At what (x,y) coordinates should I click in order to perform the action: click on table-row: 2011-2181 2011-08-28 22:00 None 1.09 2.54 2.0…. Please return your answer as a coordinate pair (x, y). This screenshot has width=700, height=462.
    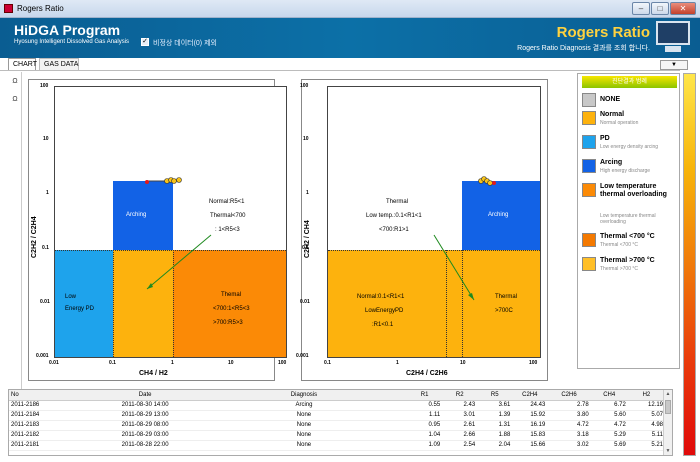
    Looking at the image, I should click on (337, 445).